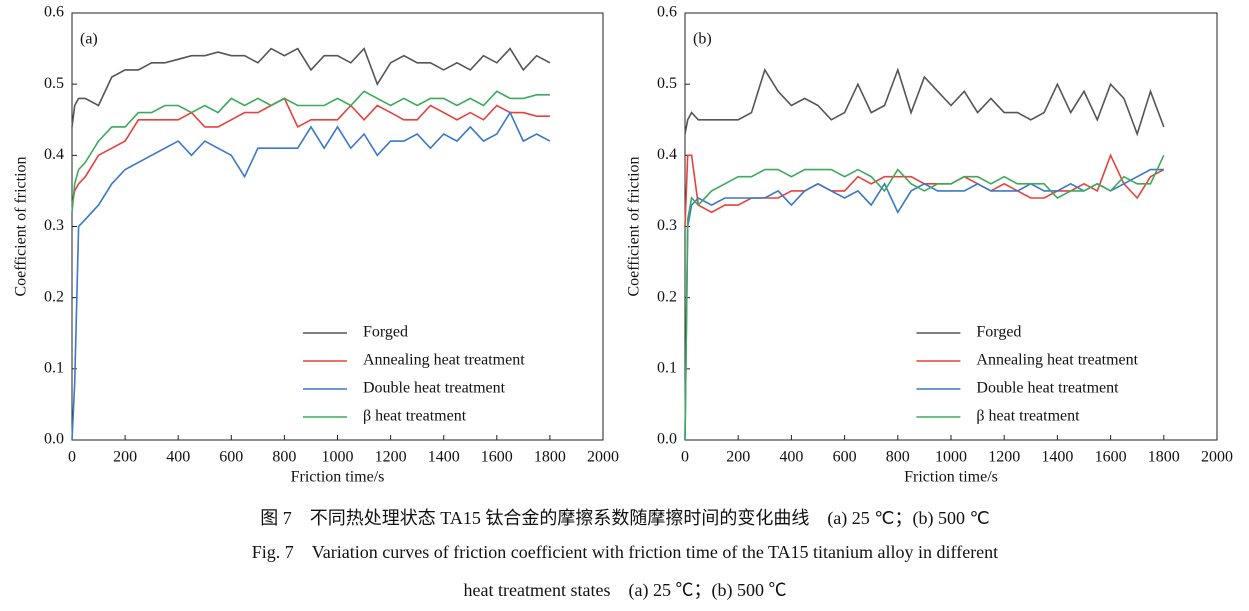 Image resolution: width=1249 pixels, height=611 pixels. Describe the element at coordinates (702, 39) in the screenshot. I see `panel-label: (b)` at that location.